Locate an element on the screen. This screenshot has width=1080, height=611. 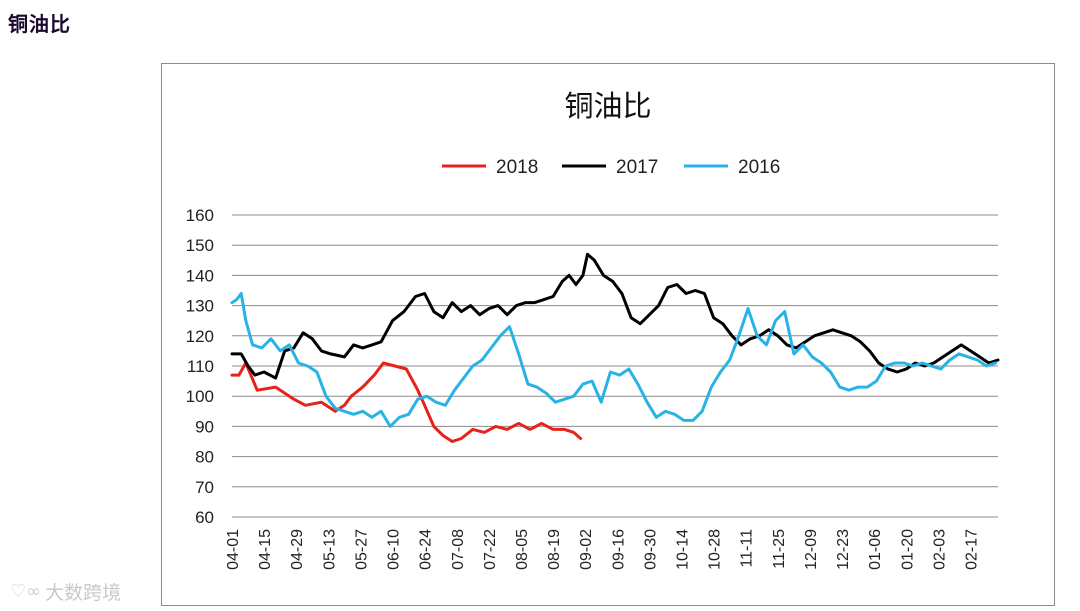
x-tick-label: 06-10 is located at coordinates (394, 549).